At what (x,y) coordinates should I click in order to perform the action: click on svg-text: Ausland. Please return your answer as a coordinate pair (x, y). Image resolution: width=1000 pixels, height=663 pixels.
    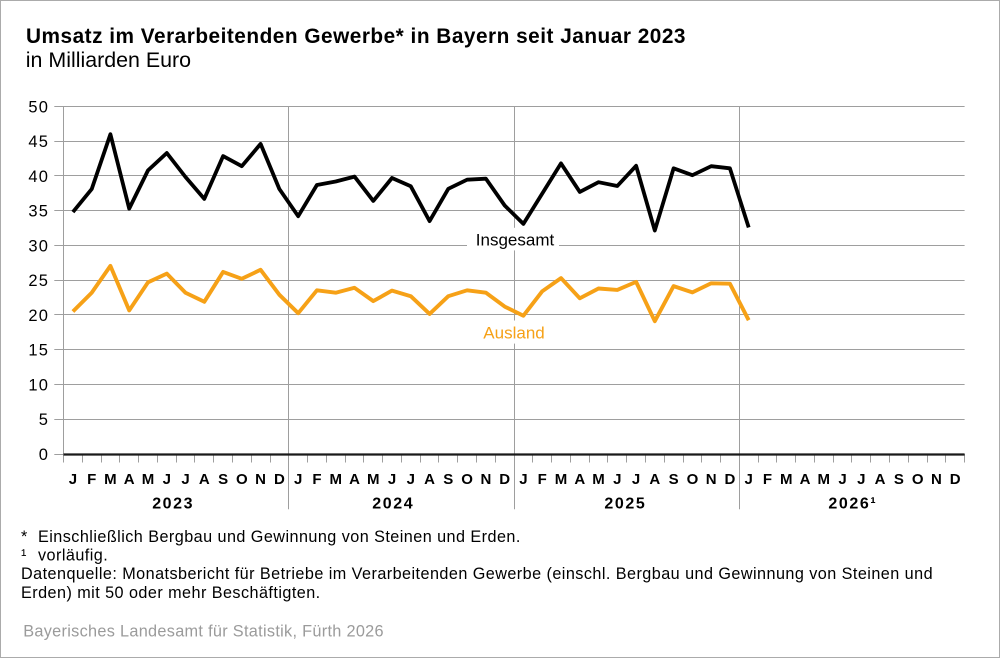
    Looking at the image, I should click on (513, 333).